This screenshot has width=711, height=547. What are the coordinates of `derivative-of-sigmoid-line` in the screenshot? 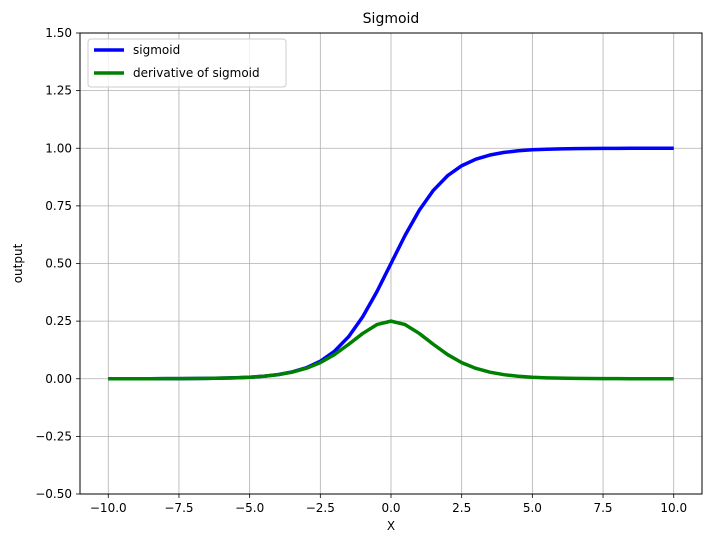 It's located at (391, 350).